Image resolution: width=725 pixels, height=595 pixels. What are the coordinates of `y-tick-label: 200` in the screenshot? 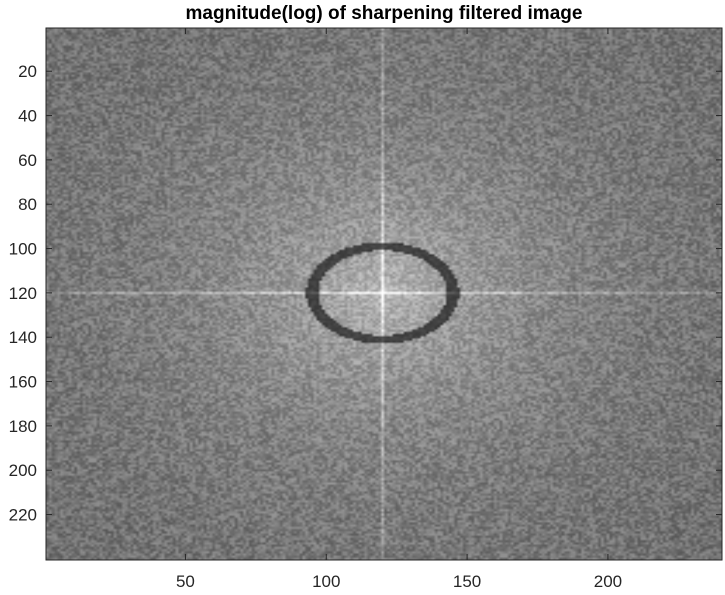 It's located at (23, 470).